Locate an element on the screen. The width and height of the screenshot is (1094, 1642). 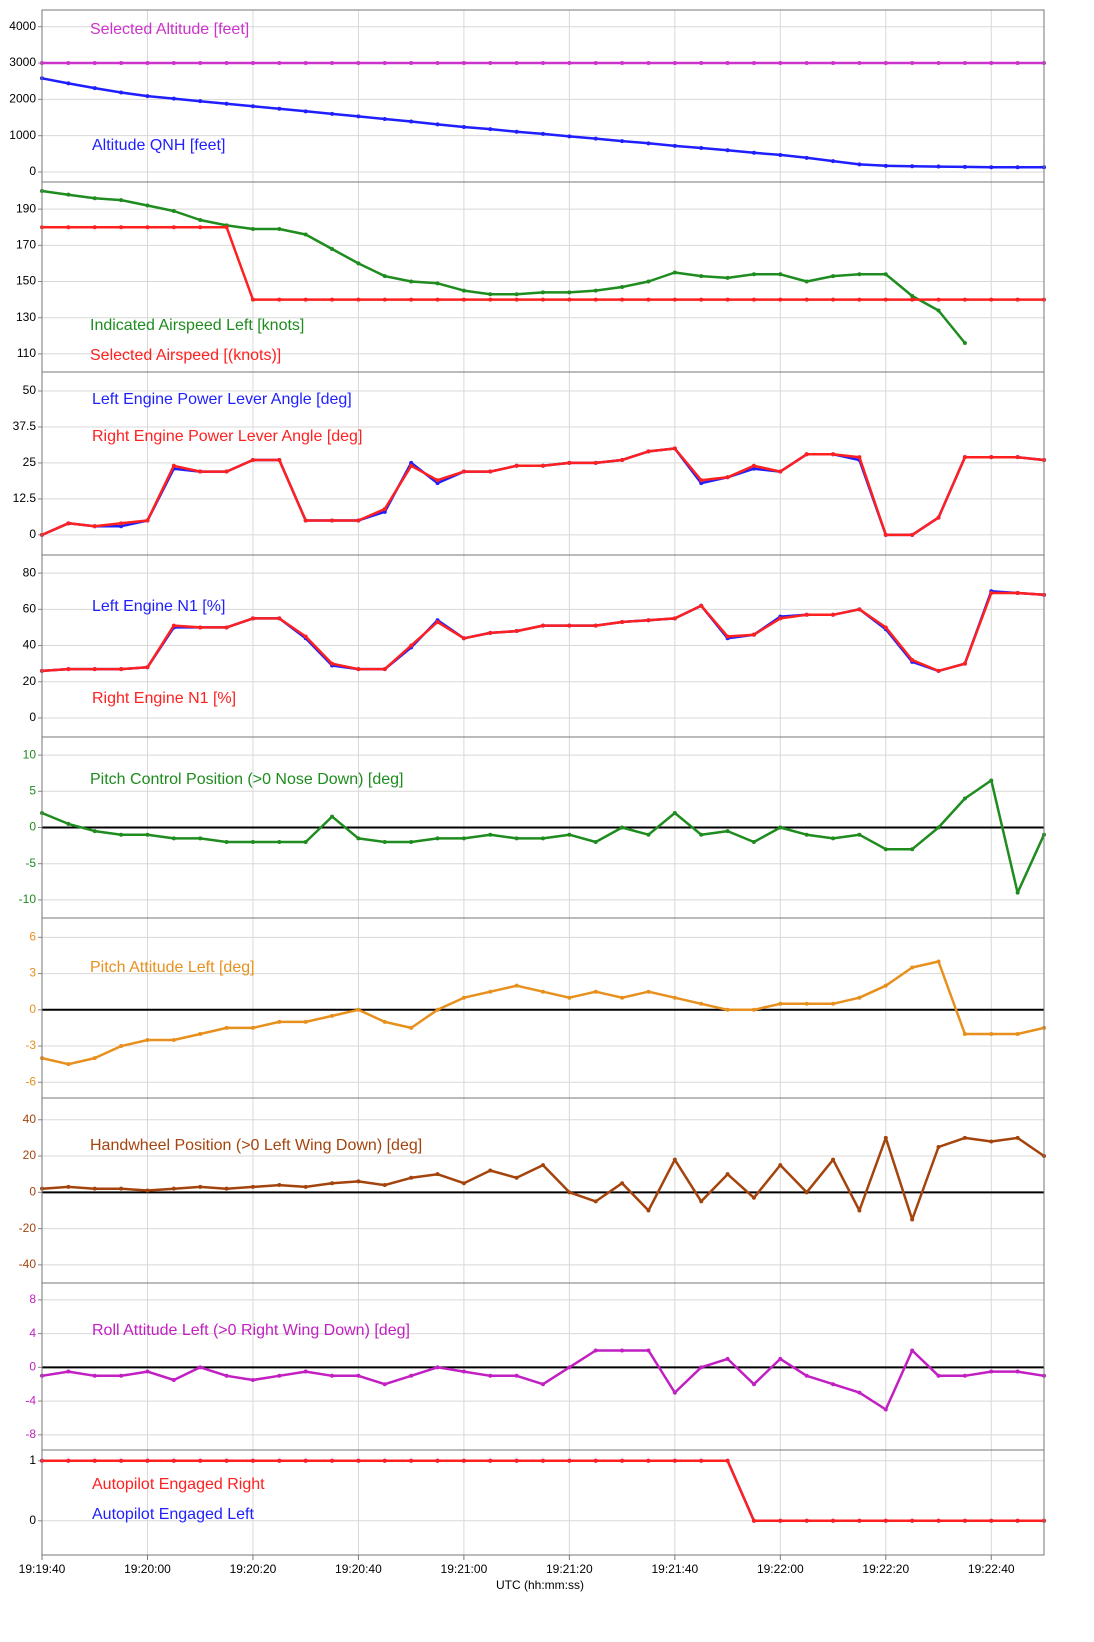
legend-label: Autopilot Engaged Left is located at coordinates (173, 1514).